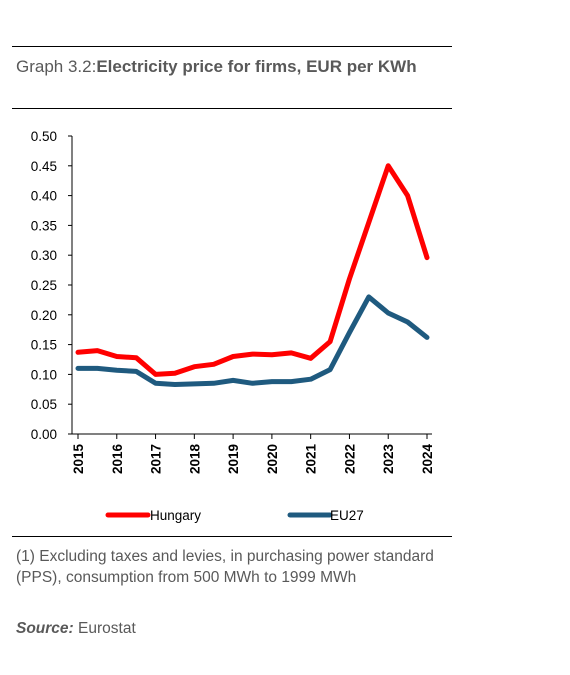 The image size is (570, 675). What do you see at coordinates (427, 459) in the screenshot?
I see `x-tick-label: 2024` at bounding box center [427, 459].